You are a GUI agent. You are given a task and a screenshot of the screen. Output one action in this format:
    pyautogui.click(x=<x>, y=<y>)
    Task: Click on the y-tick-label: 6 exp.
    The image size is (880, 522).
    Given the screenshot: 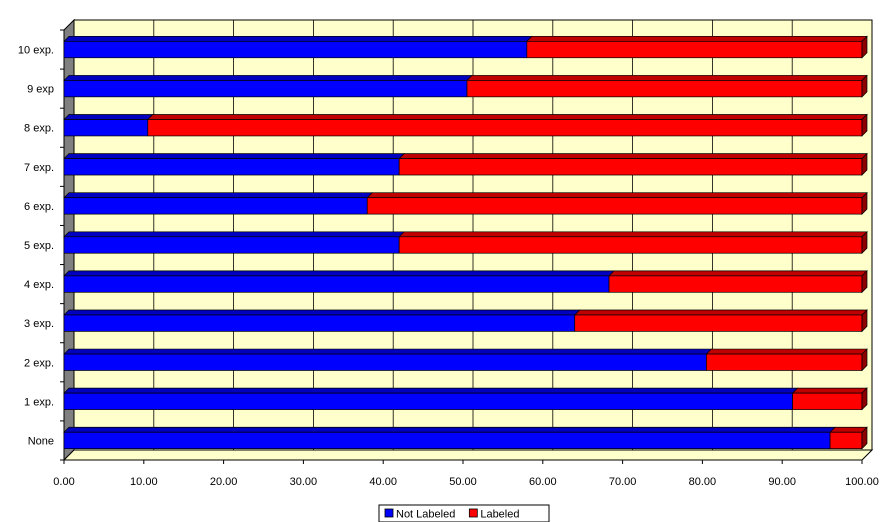 What is the action you would take?
    pyautogui.click(x=39, y=207)
    